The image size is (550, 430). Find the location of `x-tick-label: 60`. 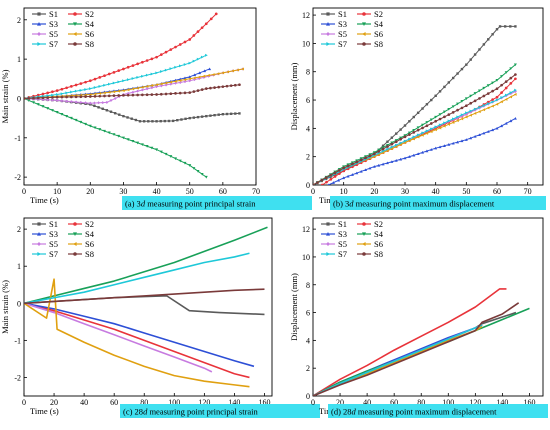

x-tick-label: 60 is located at coordinates (223, 191).